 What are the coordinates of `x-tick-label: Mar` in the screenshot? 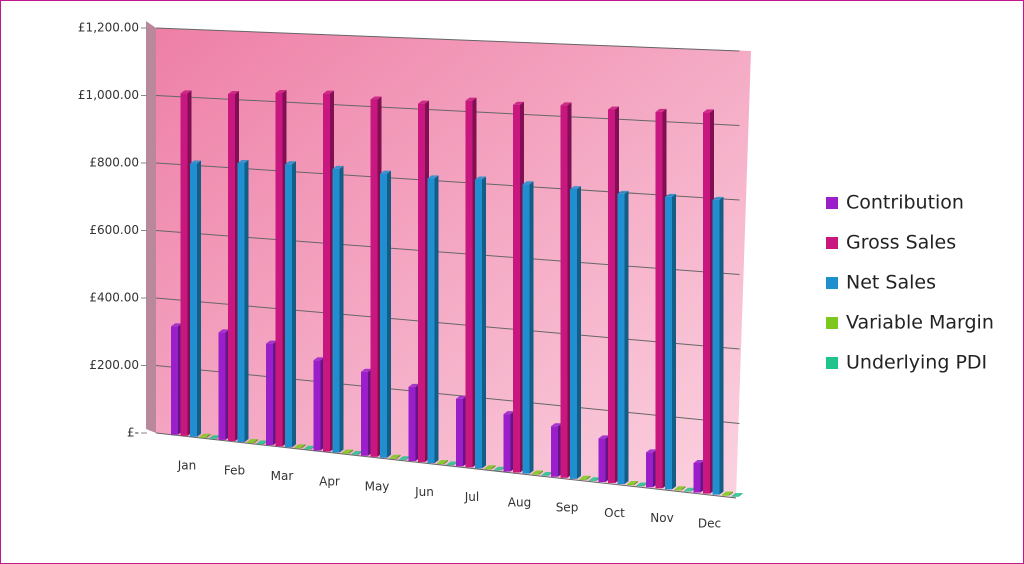 It's located at (282, 476).